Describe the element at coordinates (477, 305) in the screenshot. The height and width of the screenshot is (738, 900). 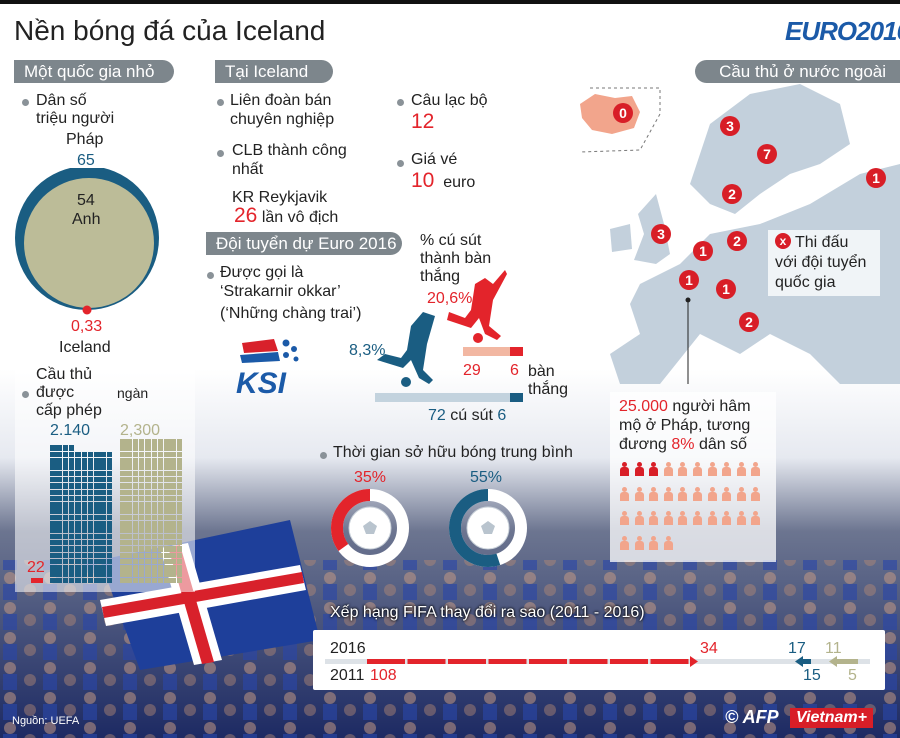
I see `red-player-icon` at that location.